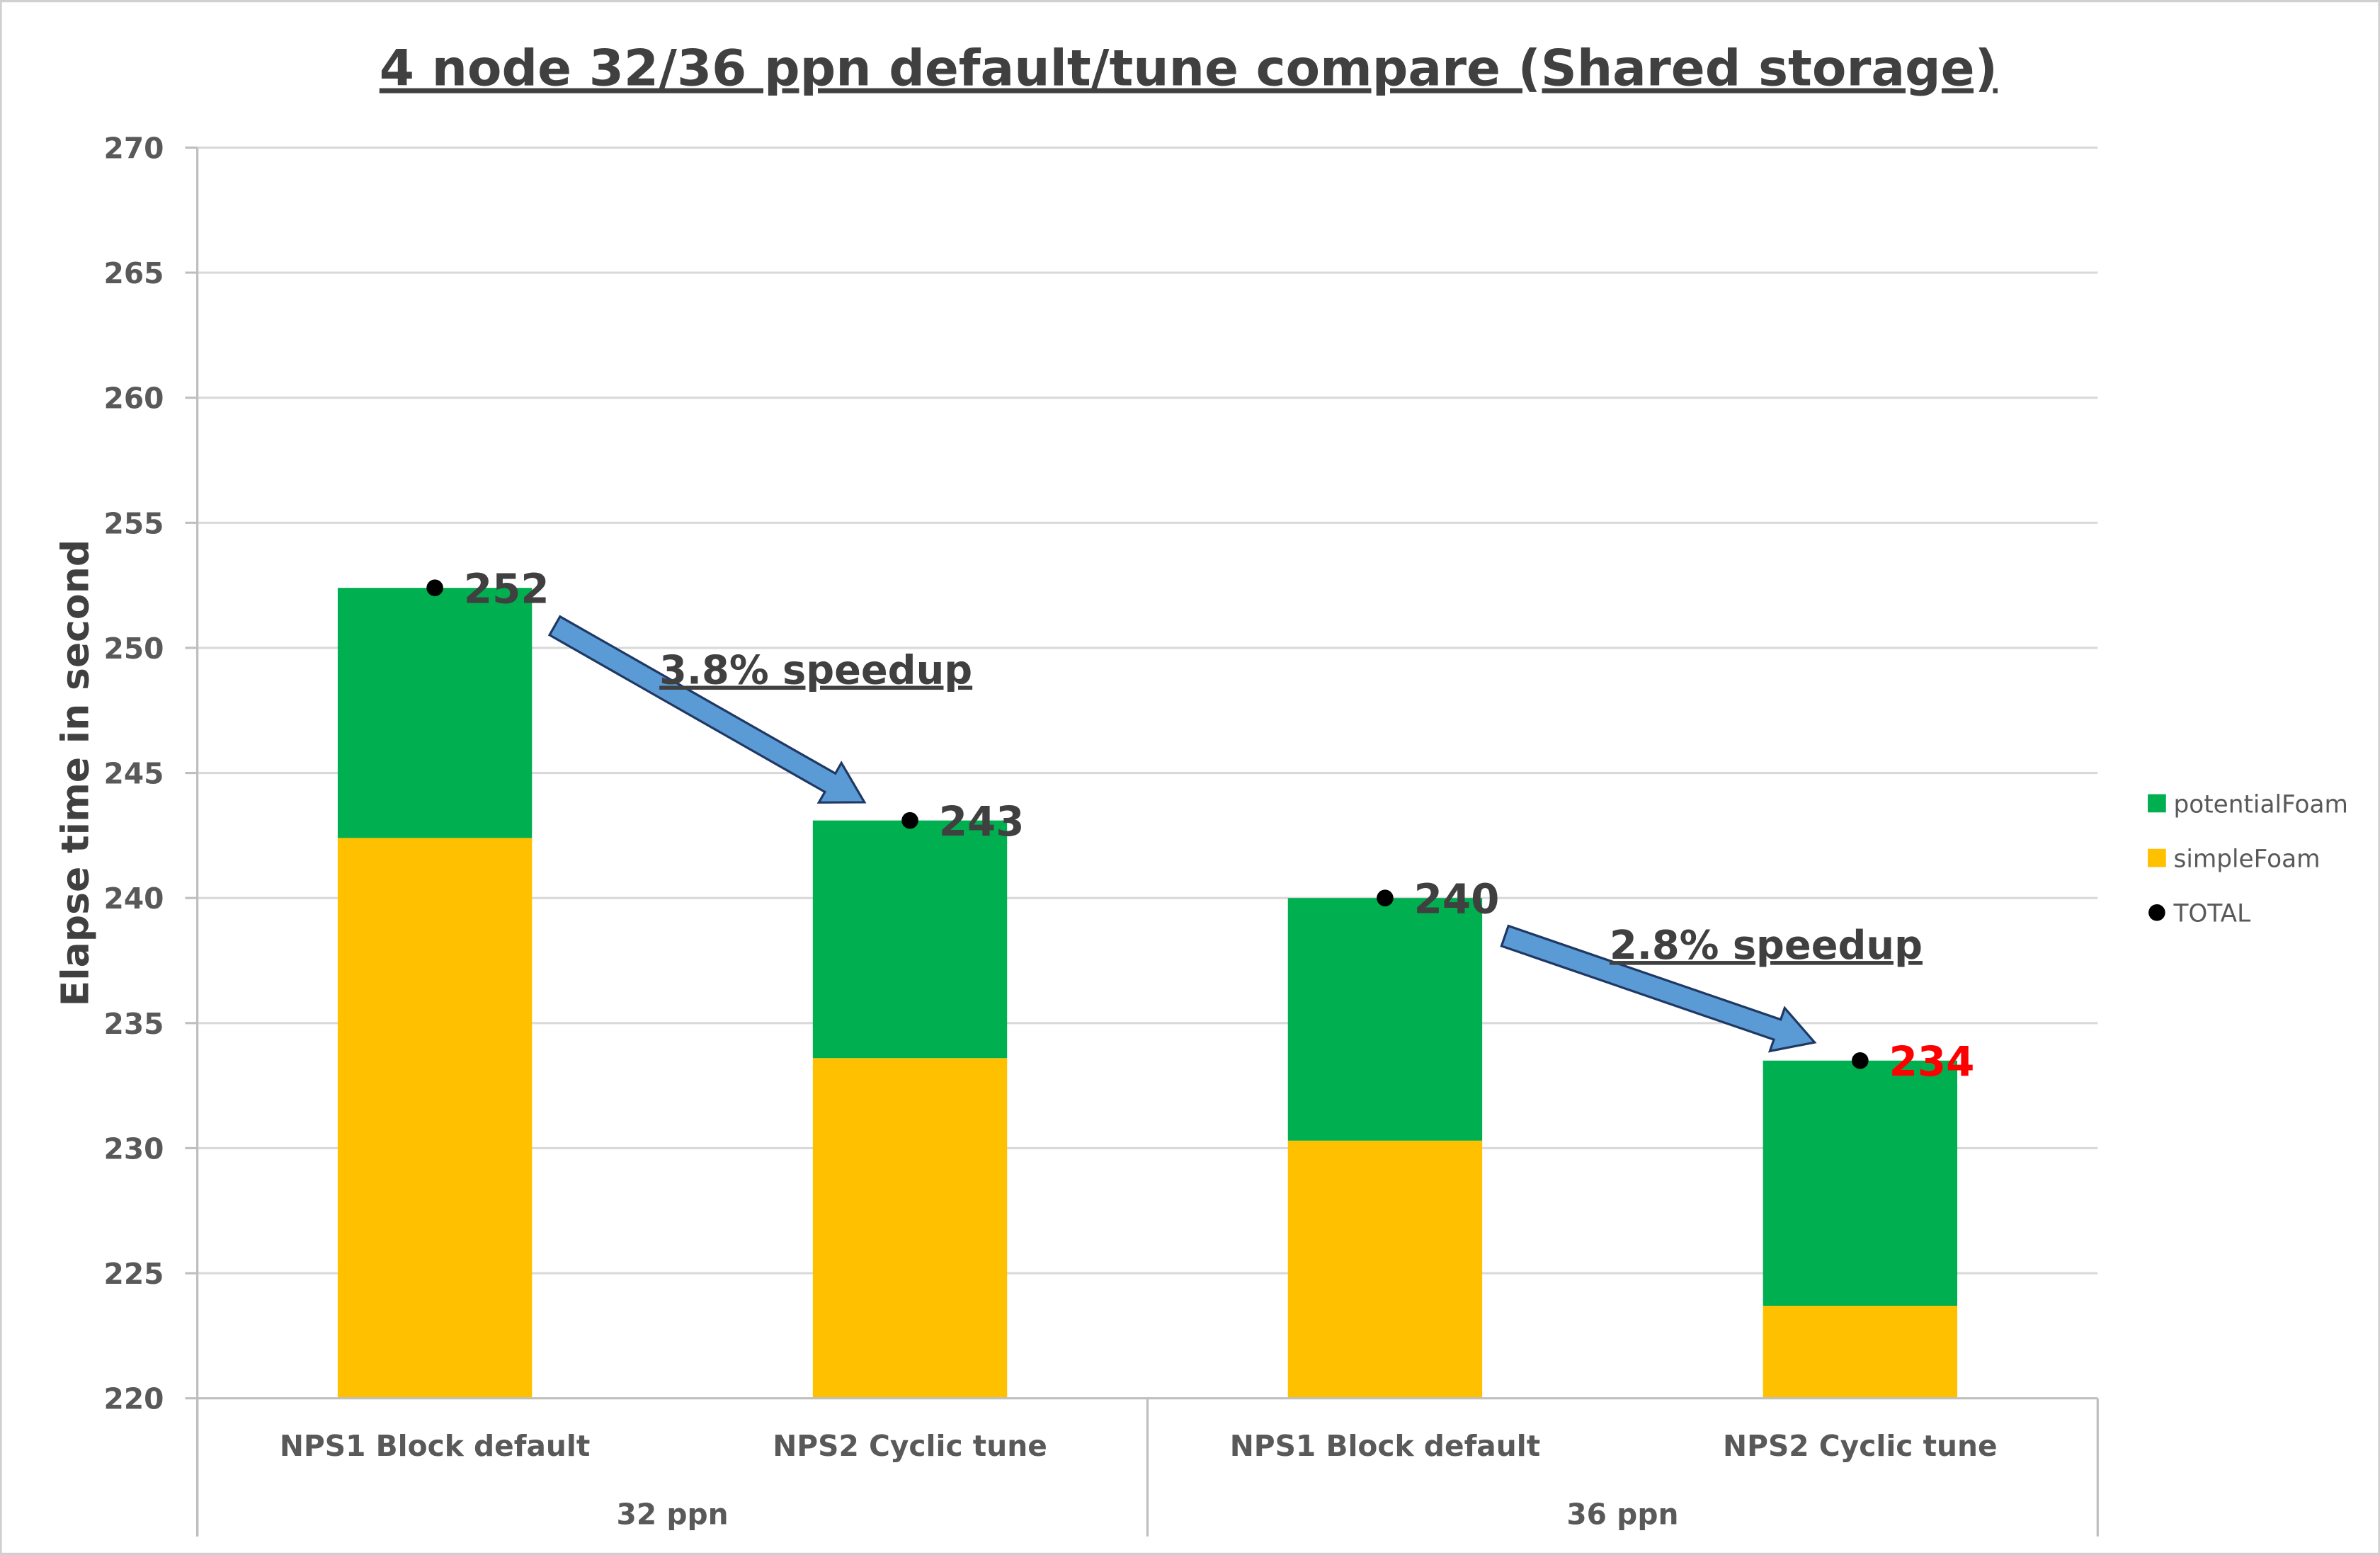  I want to click on y-tick-label: 255, so click(133, 523).